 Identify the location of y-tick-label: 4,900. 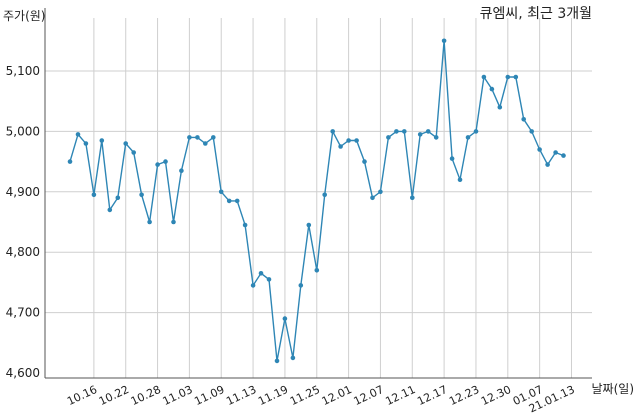
(23, 192).